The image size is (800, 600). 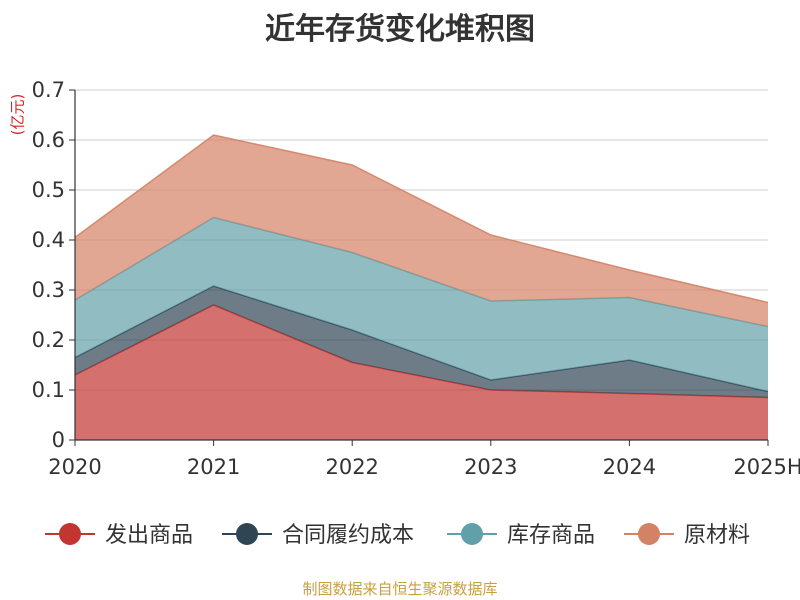 I want to click on y-tick-label: 0.4, so click(x=48, y=240).